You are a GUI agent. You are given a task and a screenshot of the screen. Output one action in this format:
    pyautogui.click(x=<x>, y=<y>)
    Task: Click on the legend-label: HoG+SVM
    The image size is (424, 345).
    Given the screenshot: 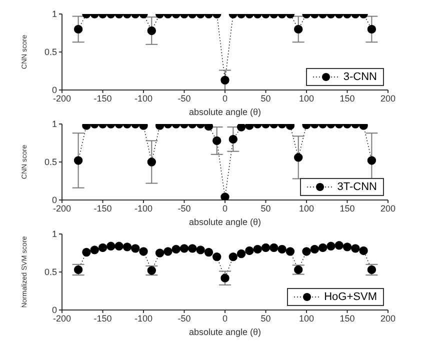 What is the action you would take?
    pyautogui.click(x=350, y=297)
    